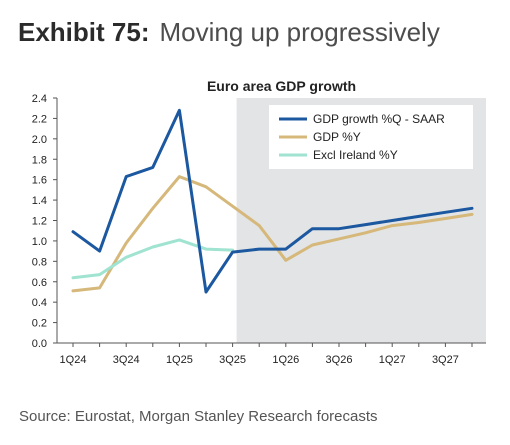 This screenshot has width=510, height=445. I want to click on y-tick-label: 2.0, so click(39, 140).